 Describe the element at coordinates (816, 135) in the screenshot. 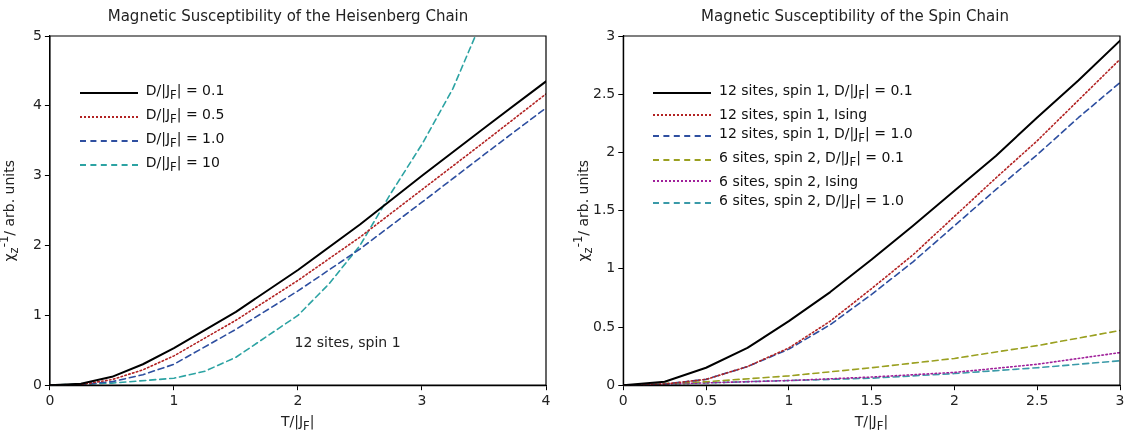

I see `legend-label: 12 sites, spin 1, D/|J$_{F}$| = 1.0` at that location.